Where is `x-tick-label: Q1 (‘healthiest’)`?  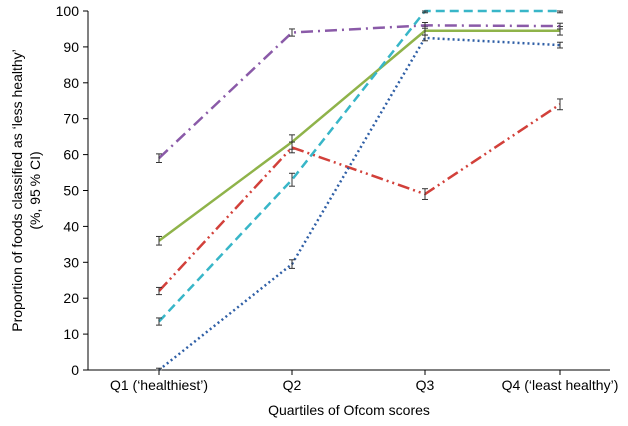
x-tick-label: Q1 (‘healthiest’) is located at coordinates (159, 385).